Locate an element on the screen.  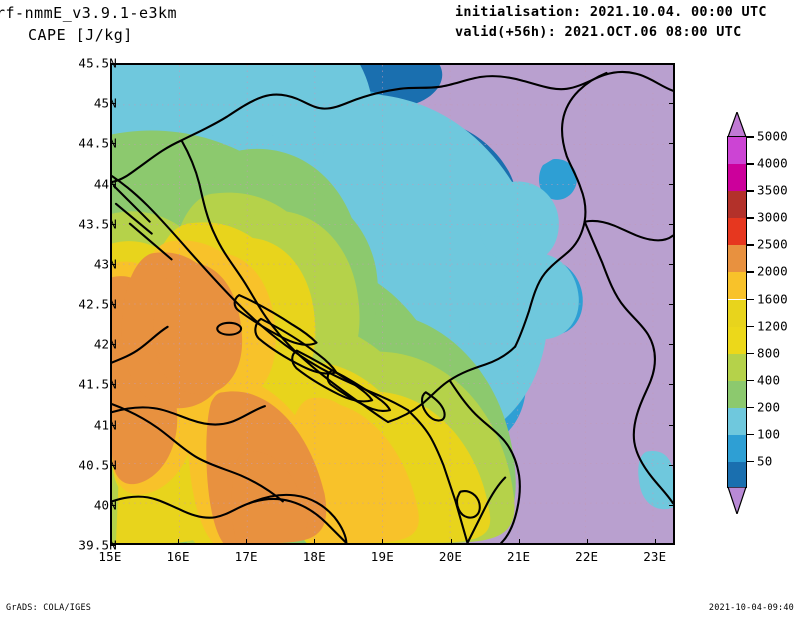
y-tick-label: 45.5N is located at coordinates (97, 63).